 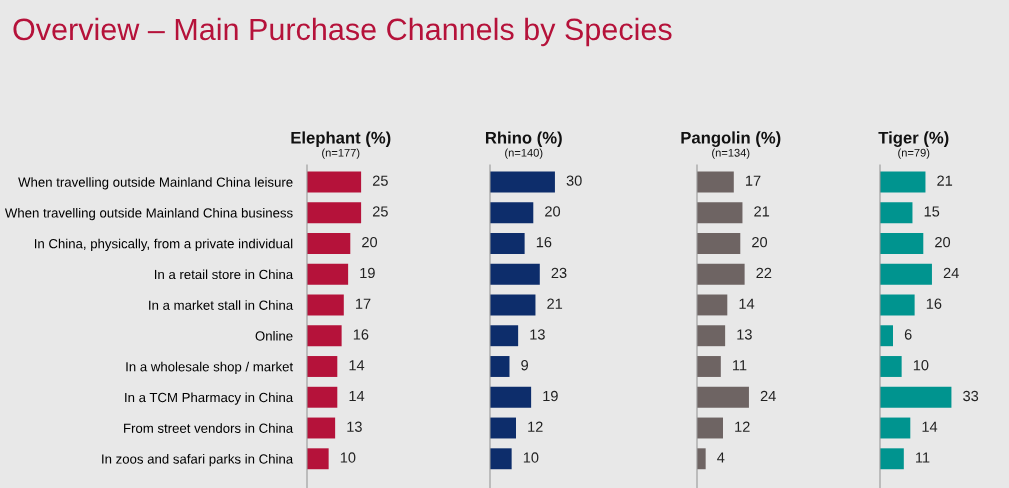 What do you see at coordinates (341, 139) in the screenshot?
I see `chart-title: Elephant (%)` at bounding box center [341, 139].